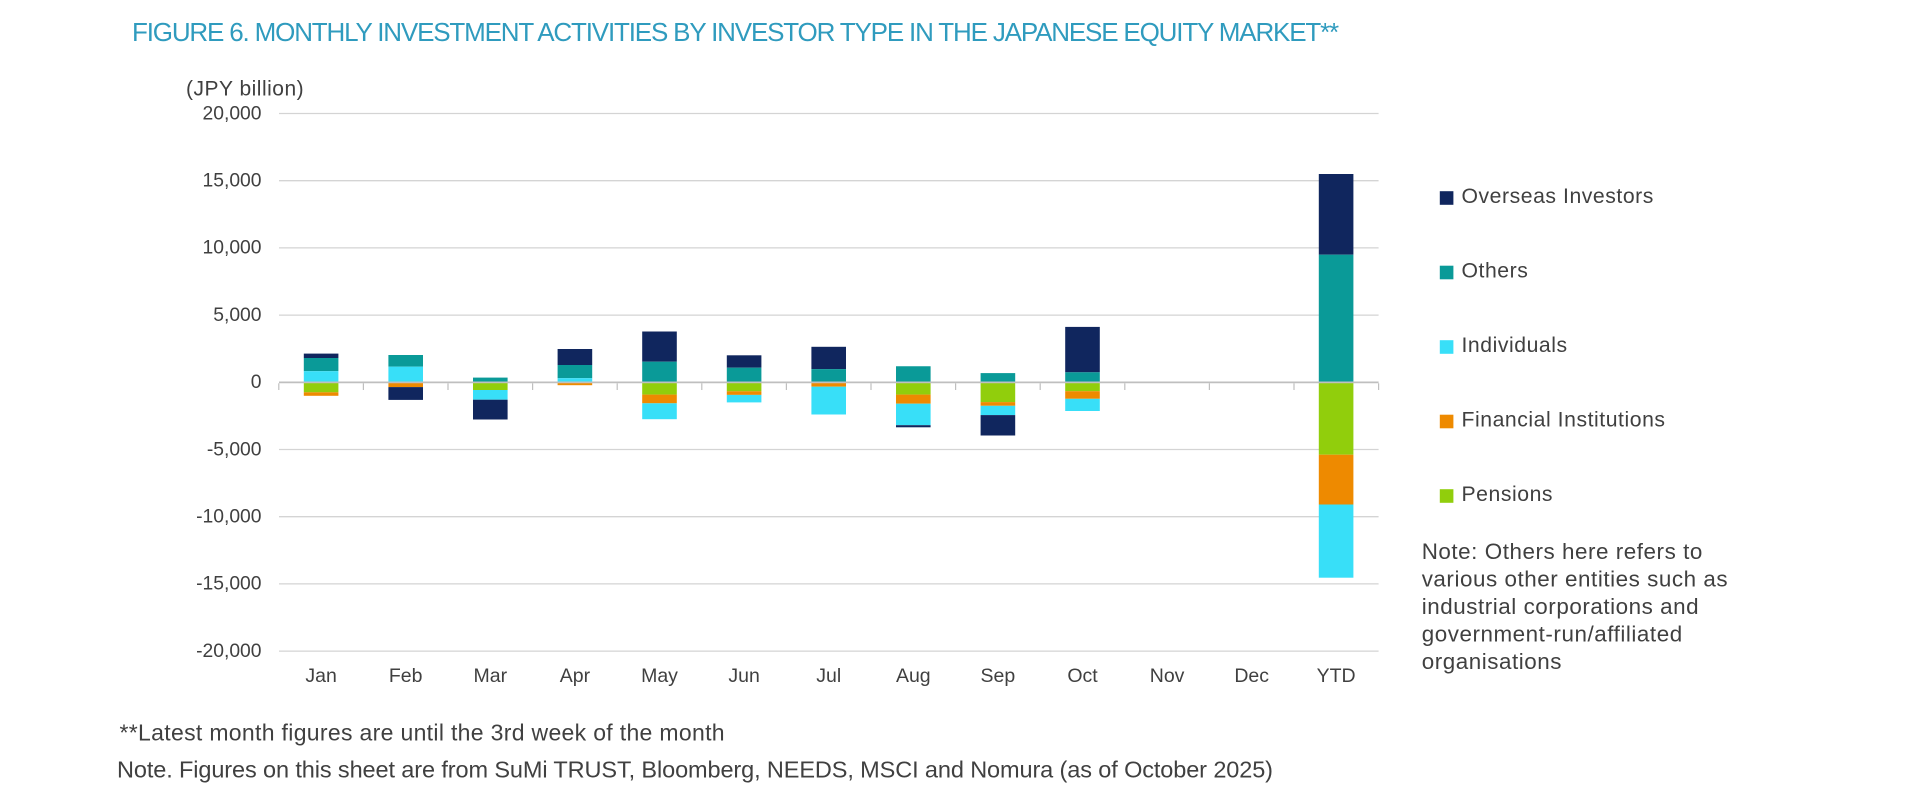  I want to click on svg-text: 0, so click(256, 382).